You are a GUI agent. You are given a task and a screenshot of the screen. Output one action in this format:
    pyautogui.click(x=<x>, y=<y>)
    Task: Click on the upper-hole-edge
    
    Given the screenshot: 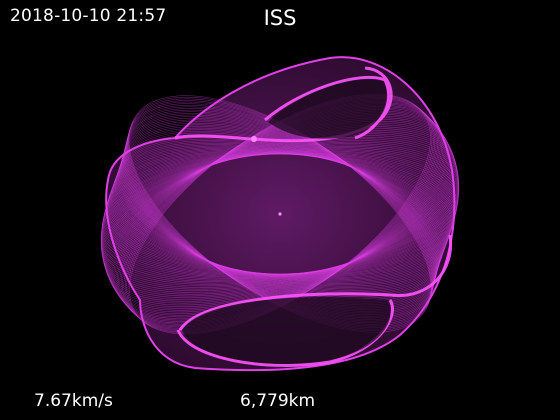 What is the action you would take?
    pyautogui.click(x=327, y=107)
    